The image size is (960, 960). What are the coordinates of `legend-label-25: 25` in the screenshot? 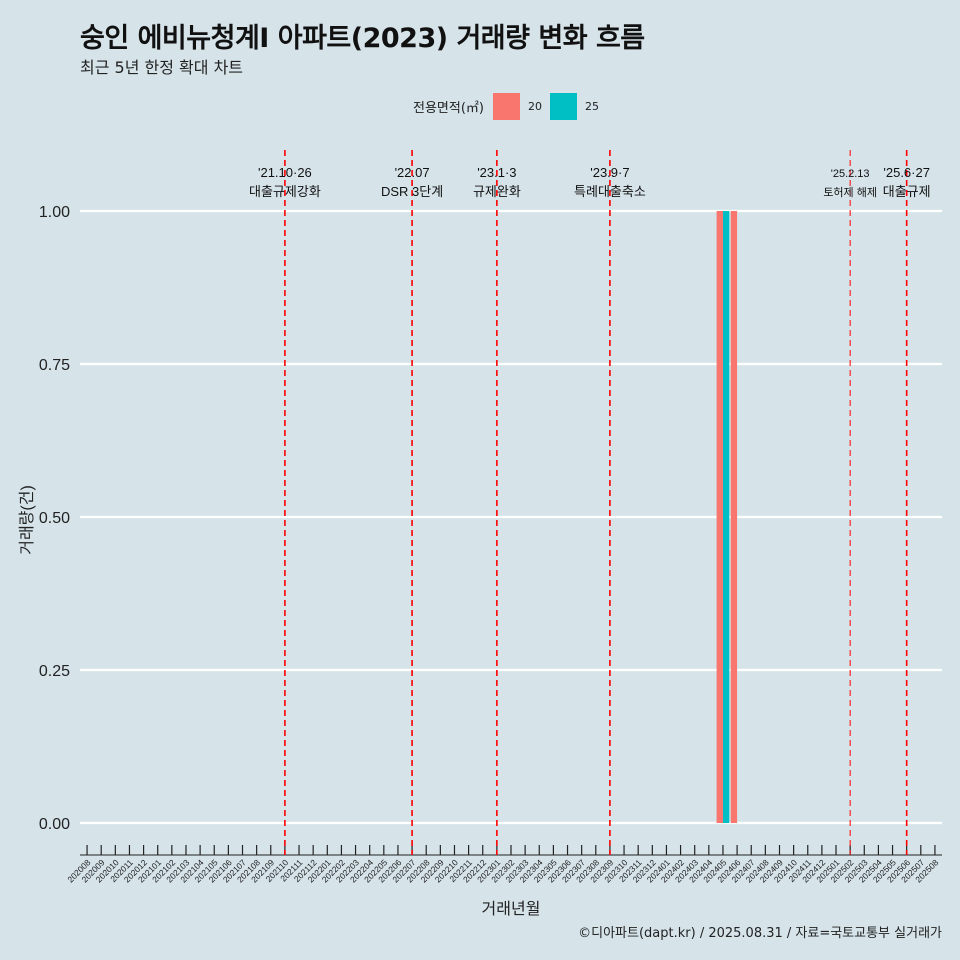 It's located at (591, 106).